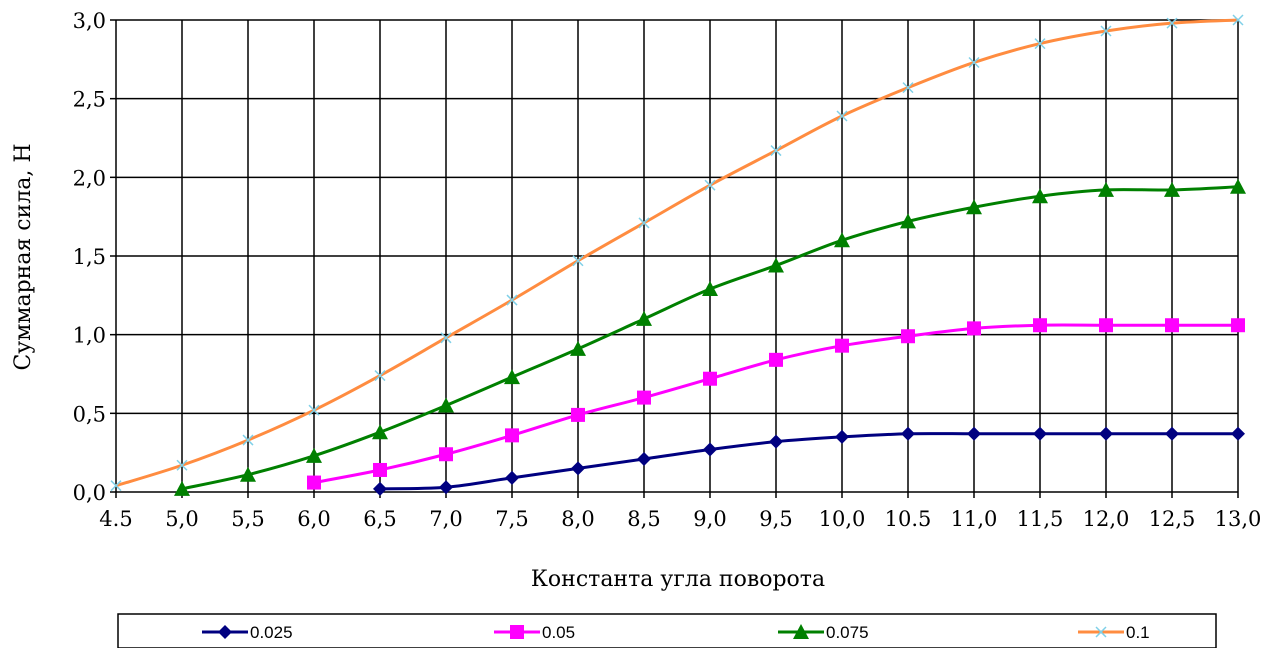 The height and width of the screenshot is (648, 1271). What do you see at coordinates (974, 519) in the screenshot?
I see `x-tick-label: 11,0` at bounding box center [974, 519].